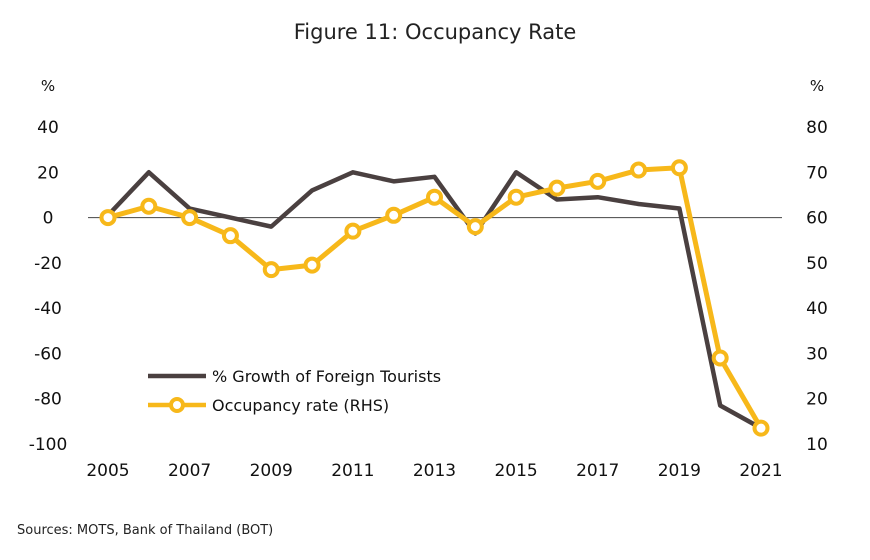  Describe the element at coordinates (817, 286) in the screenshot. I see `right-axis-ticks: 80 70 60 50 40 30 20 10` at that location.